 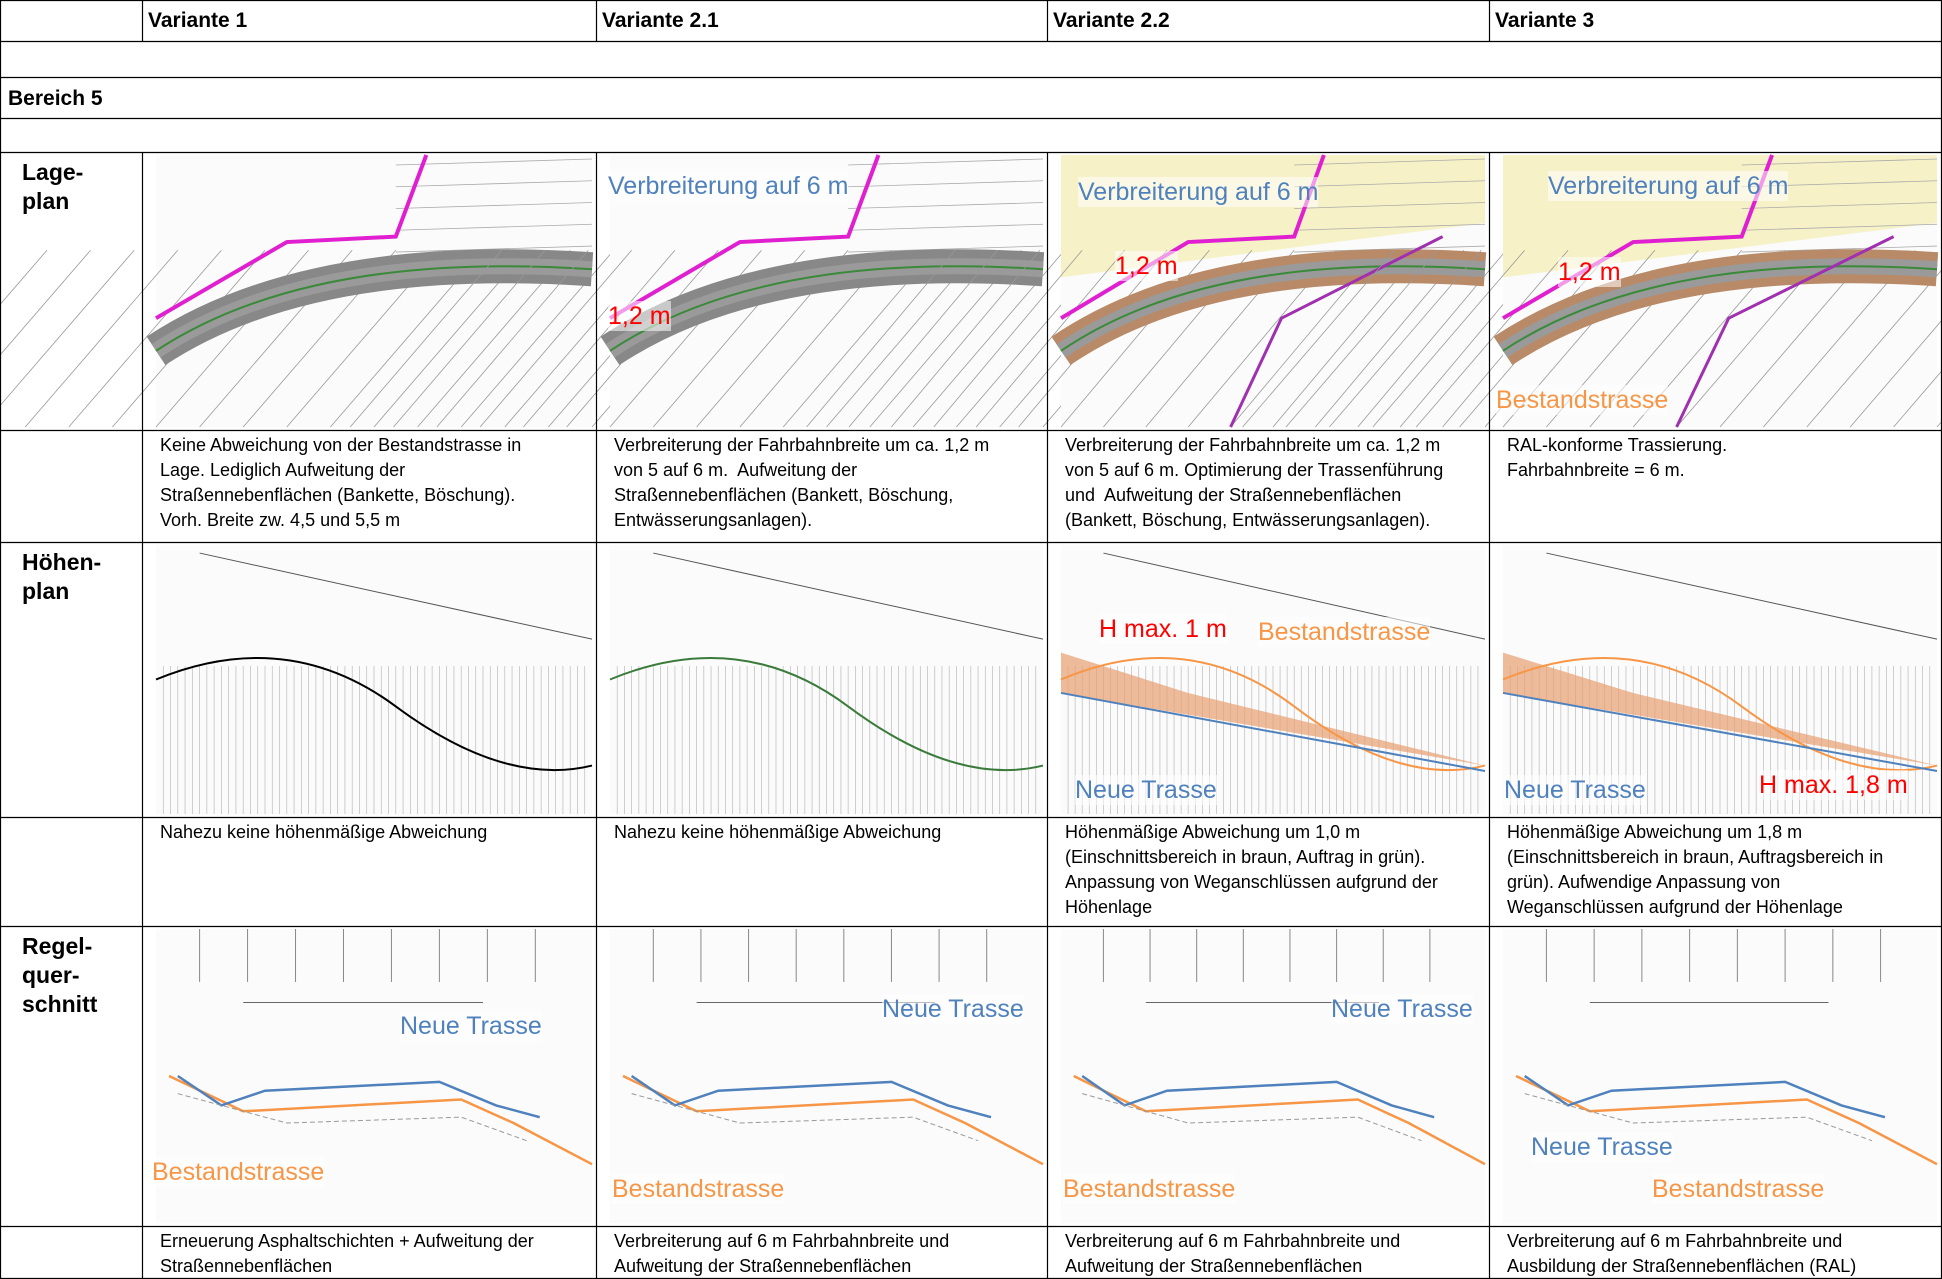 What do you see at coordinates (57, 946) in the screenshot?
I see `row-label: Regel-` at bounding box center [57, 946].